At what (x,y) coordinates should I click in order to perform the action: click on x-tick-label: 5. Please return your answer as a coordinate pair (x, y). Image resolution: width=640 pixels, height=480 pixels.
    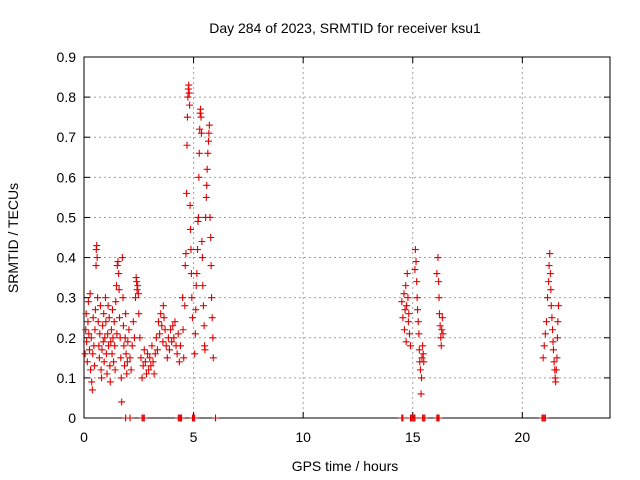
    Looking at the image, I should click on (194, 437).